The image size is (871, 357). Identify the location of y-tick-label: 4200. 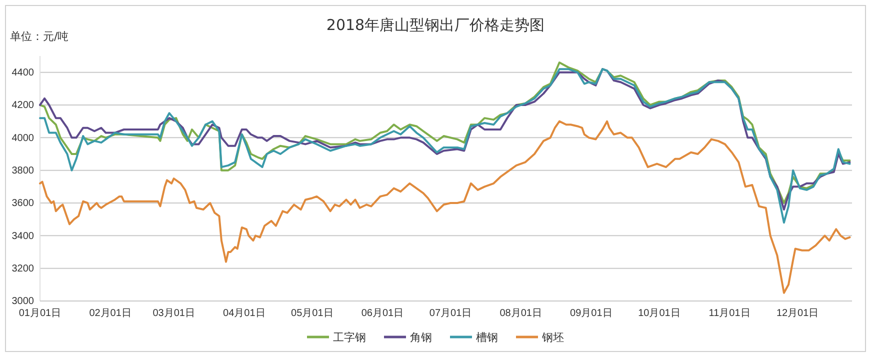
(23, 106).